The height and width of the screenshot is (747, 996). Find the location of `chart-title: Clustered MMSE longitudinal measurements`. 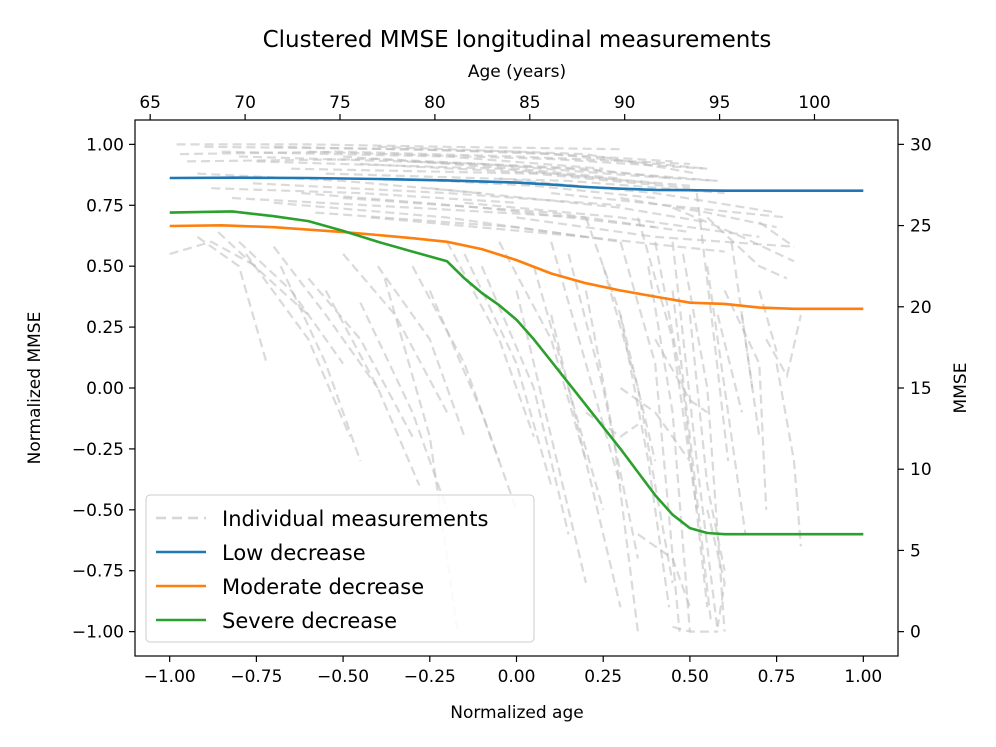

chart-title: Clustered MMSE longitudinal measurements is located at coordinates (517, 40).